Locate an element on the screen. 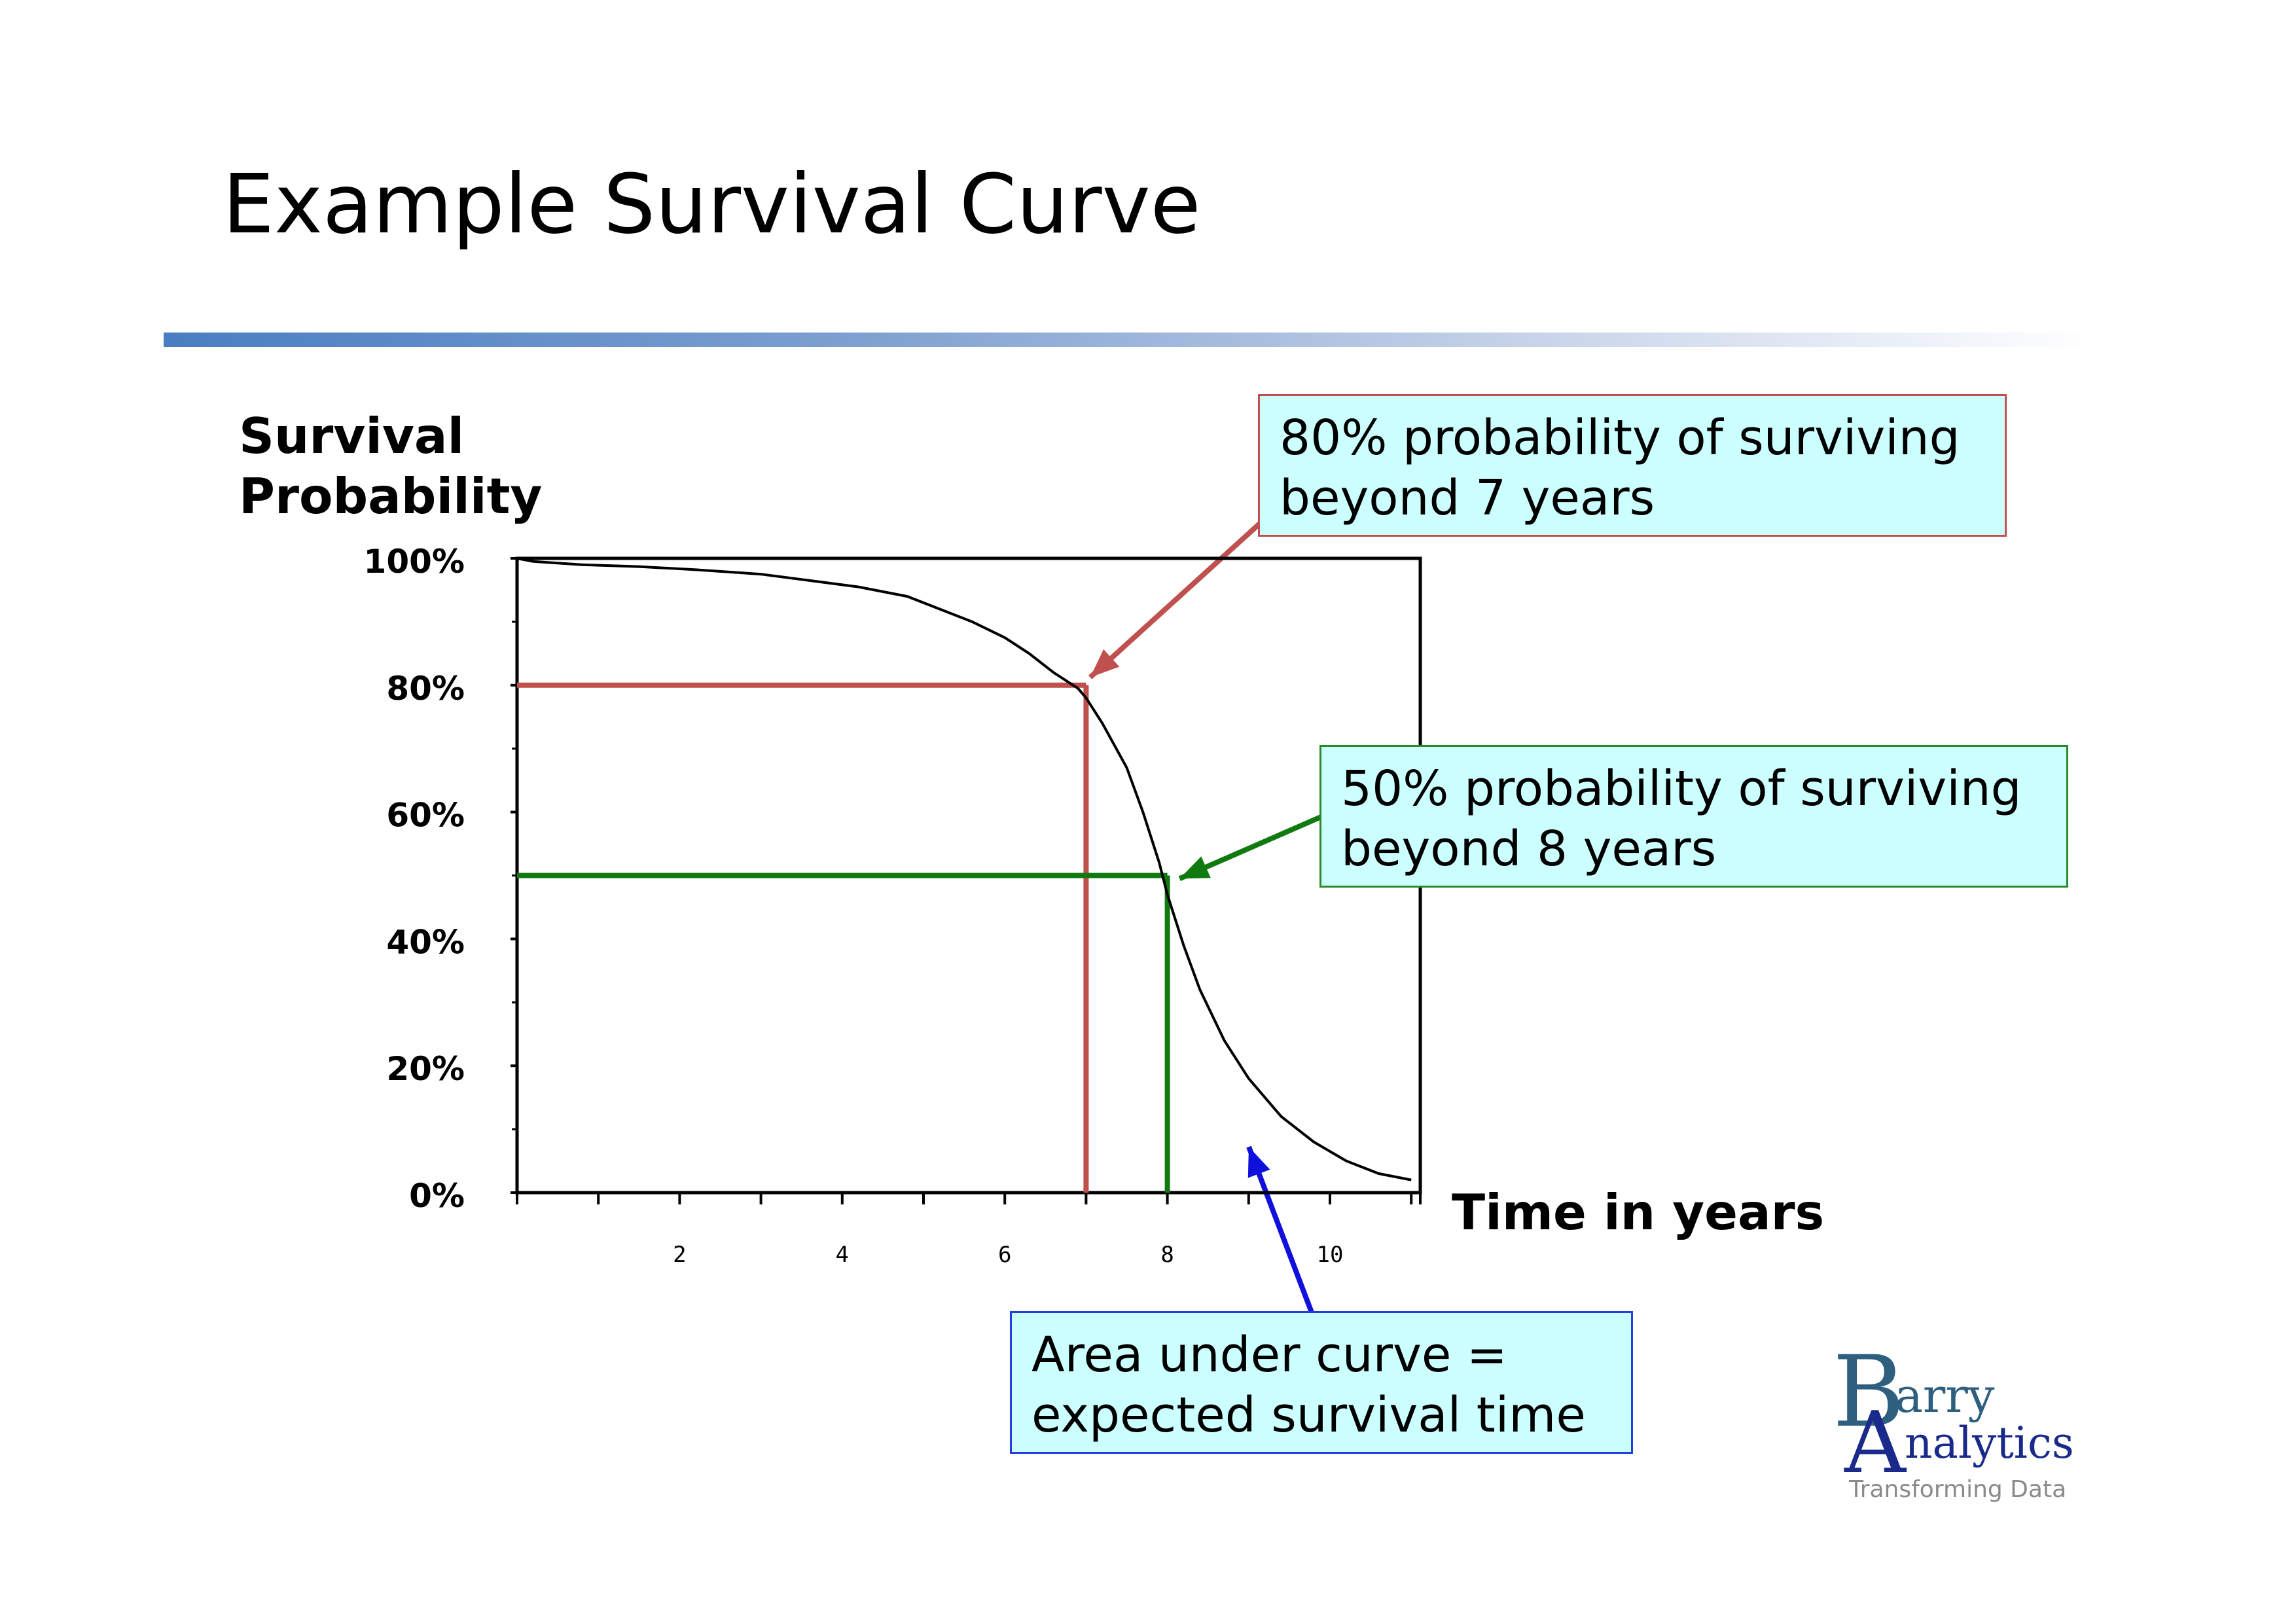 The height and width of the screenshot is (1624, 2296). y-axis-label: Survival Probability is located at coordinates (390, 466).